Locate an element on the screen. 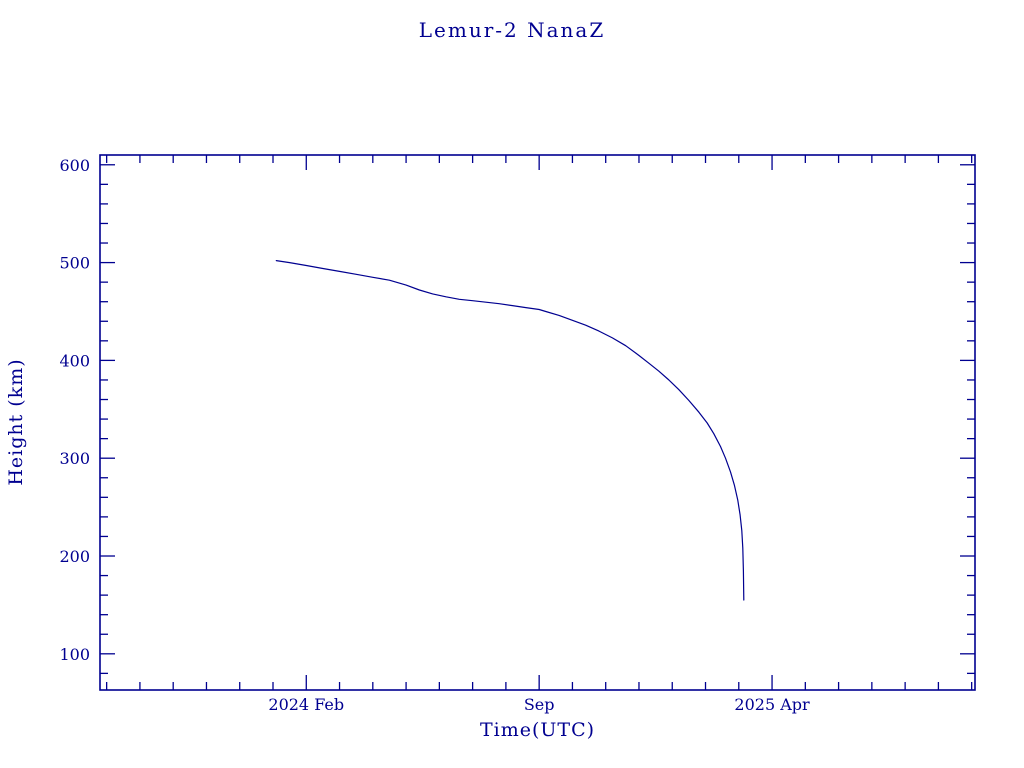 The height and width of the screenshot is (768, 1024). chart-title: Lemur-2 NanaZ is located at coordinates (512, 30).